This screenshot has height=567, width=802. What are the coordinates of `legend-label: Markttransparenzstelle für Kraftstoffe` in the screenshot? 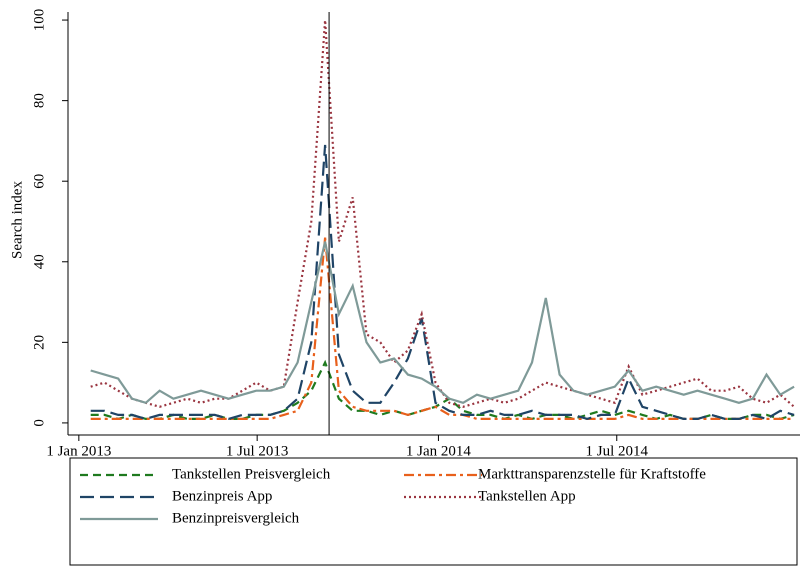 It's located at (592, 474).